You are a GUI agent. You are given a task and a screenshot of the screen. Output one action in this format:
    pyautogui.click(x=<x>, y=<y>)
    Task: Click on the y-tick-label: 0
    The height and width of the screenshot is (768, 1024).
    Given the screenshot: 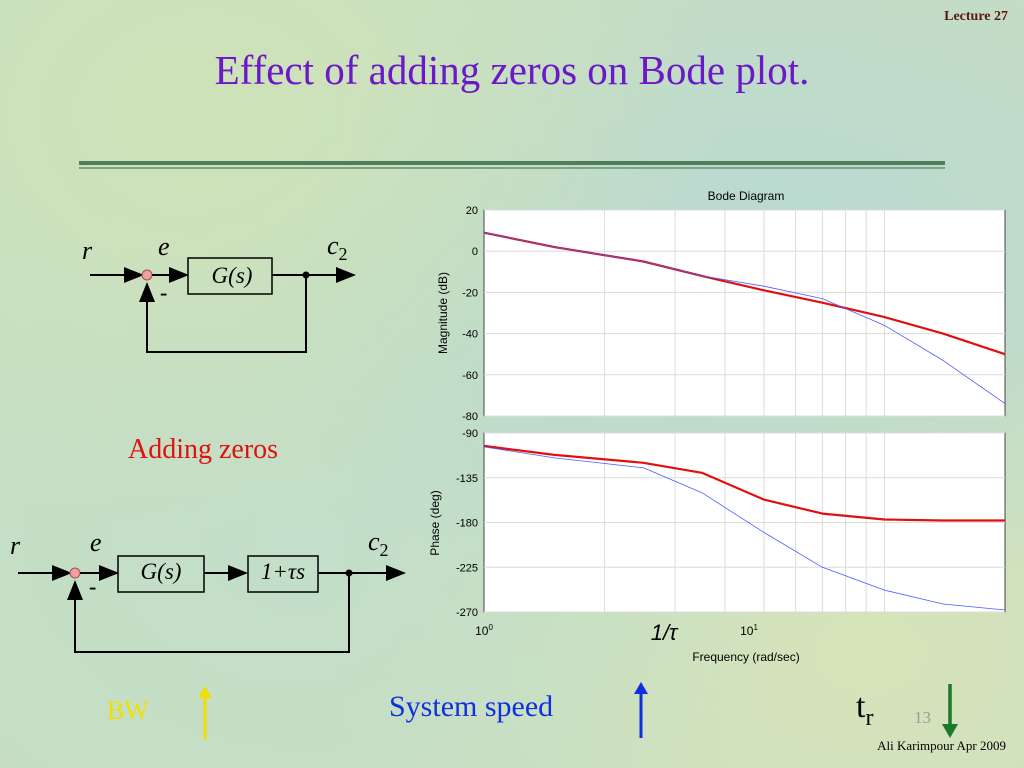 What is the action you would take?
    pyautogui.click(x=475, y=252)
    